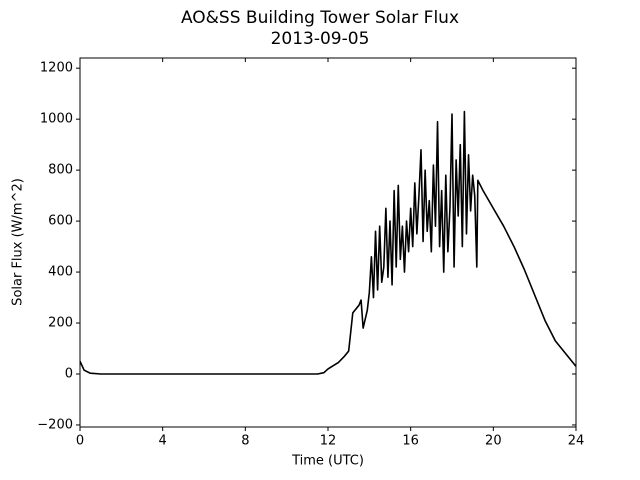  What do you see at coordinates (56, 119) in the screenshot?
I see `y-tick-label: 1000` at bounding box center [56, 119].